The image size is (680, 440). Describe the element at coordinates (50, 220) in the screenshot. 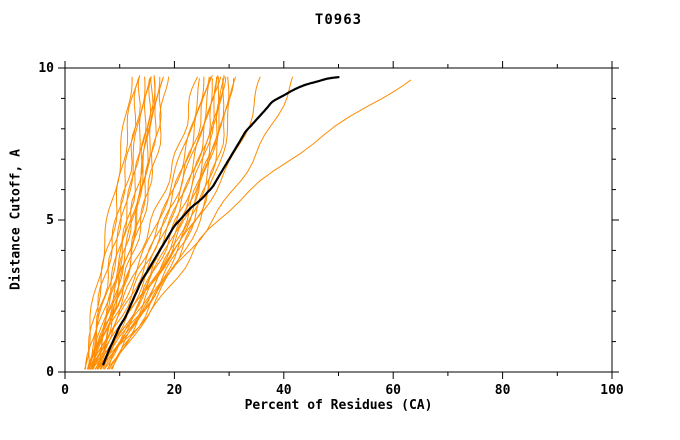

I see `y-tick-label: 5` at that location.